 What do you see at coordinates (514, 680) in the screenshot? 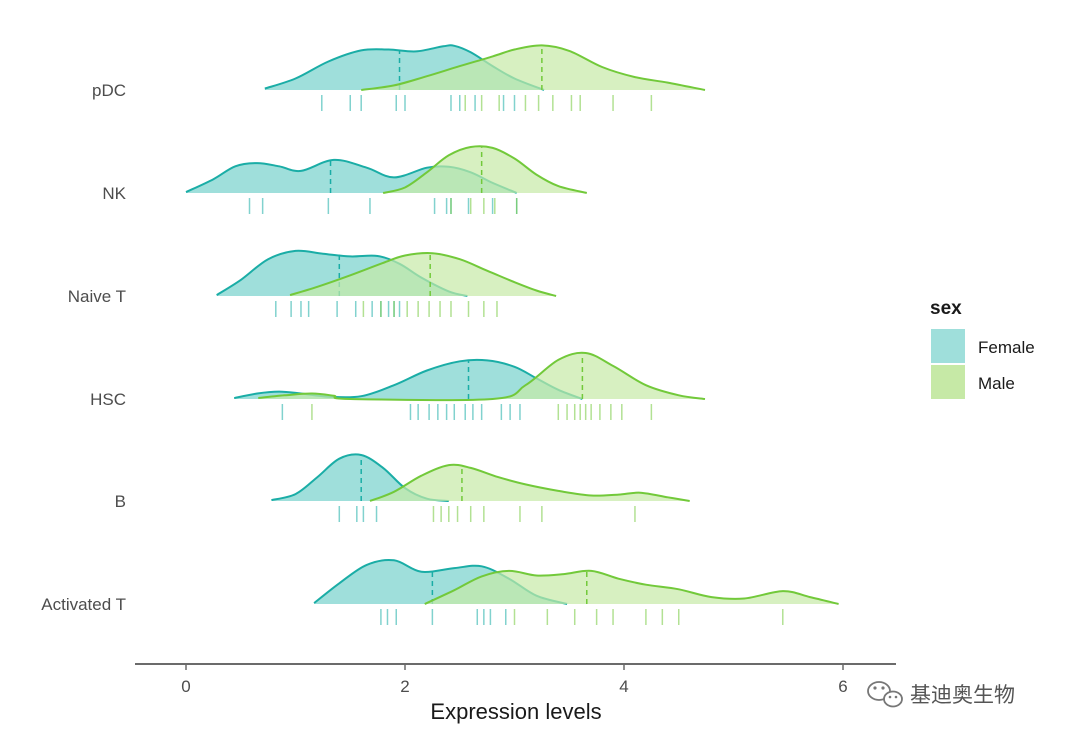
I see `x-axis-ticks: 0 2 4 6` at bounding box center [514, 680].